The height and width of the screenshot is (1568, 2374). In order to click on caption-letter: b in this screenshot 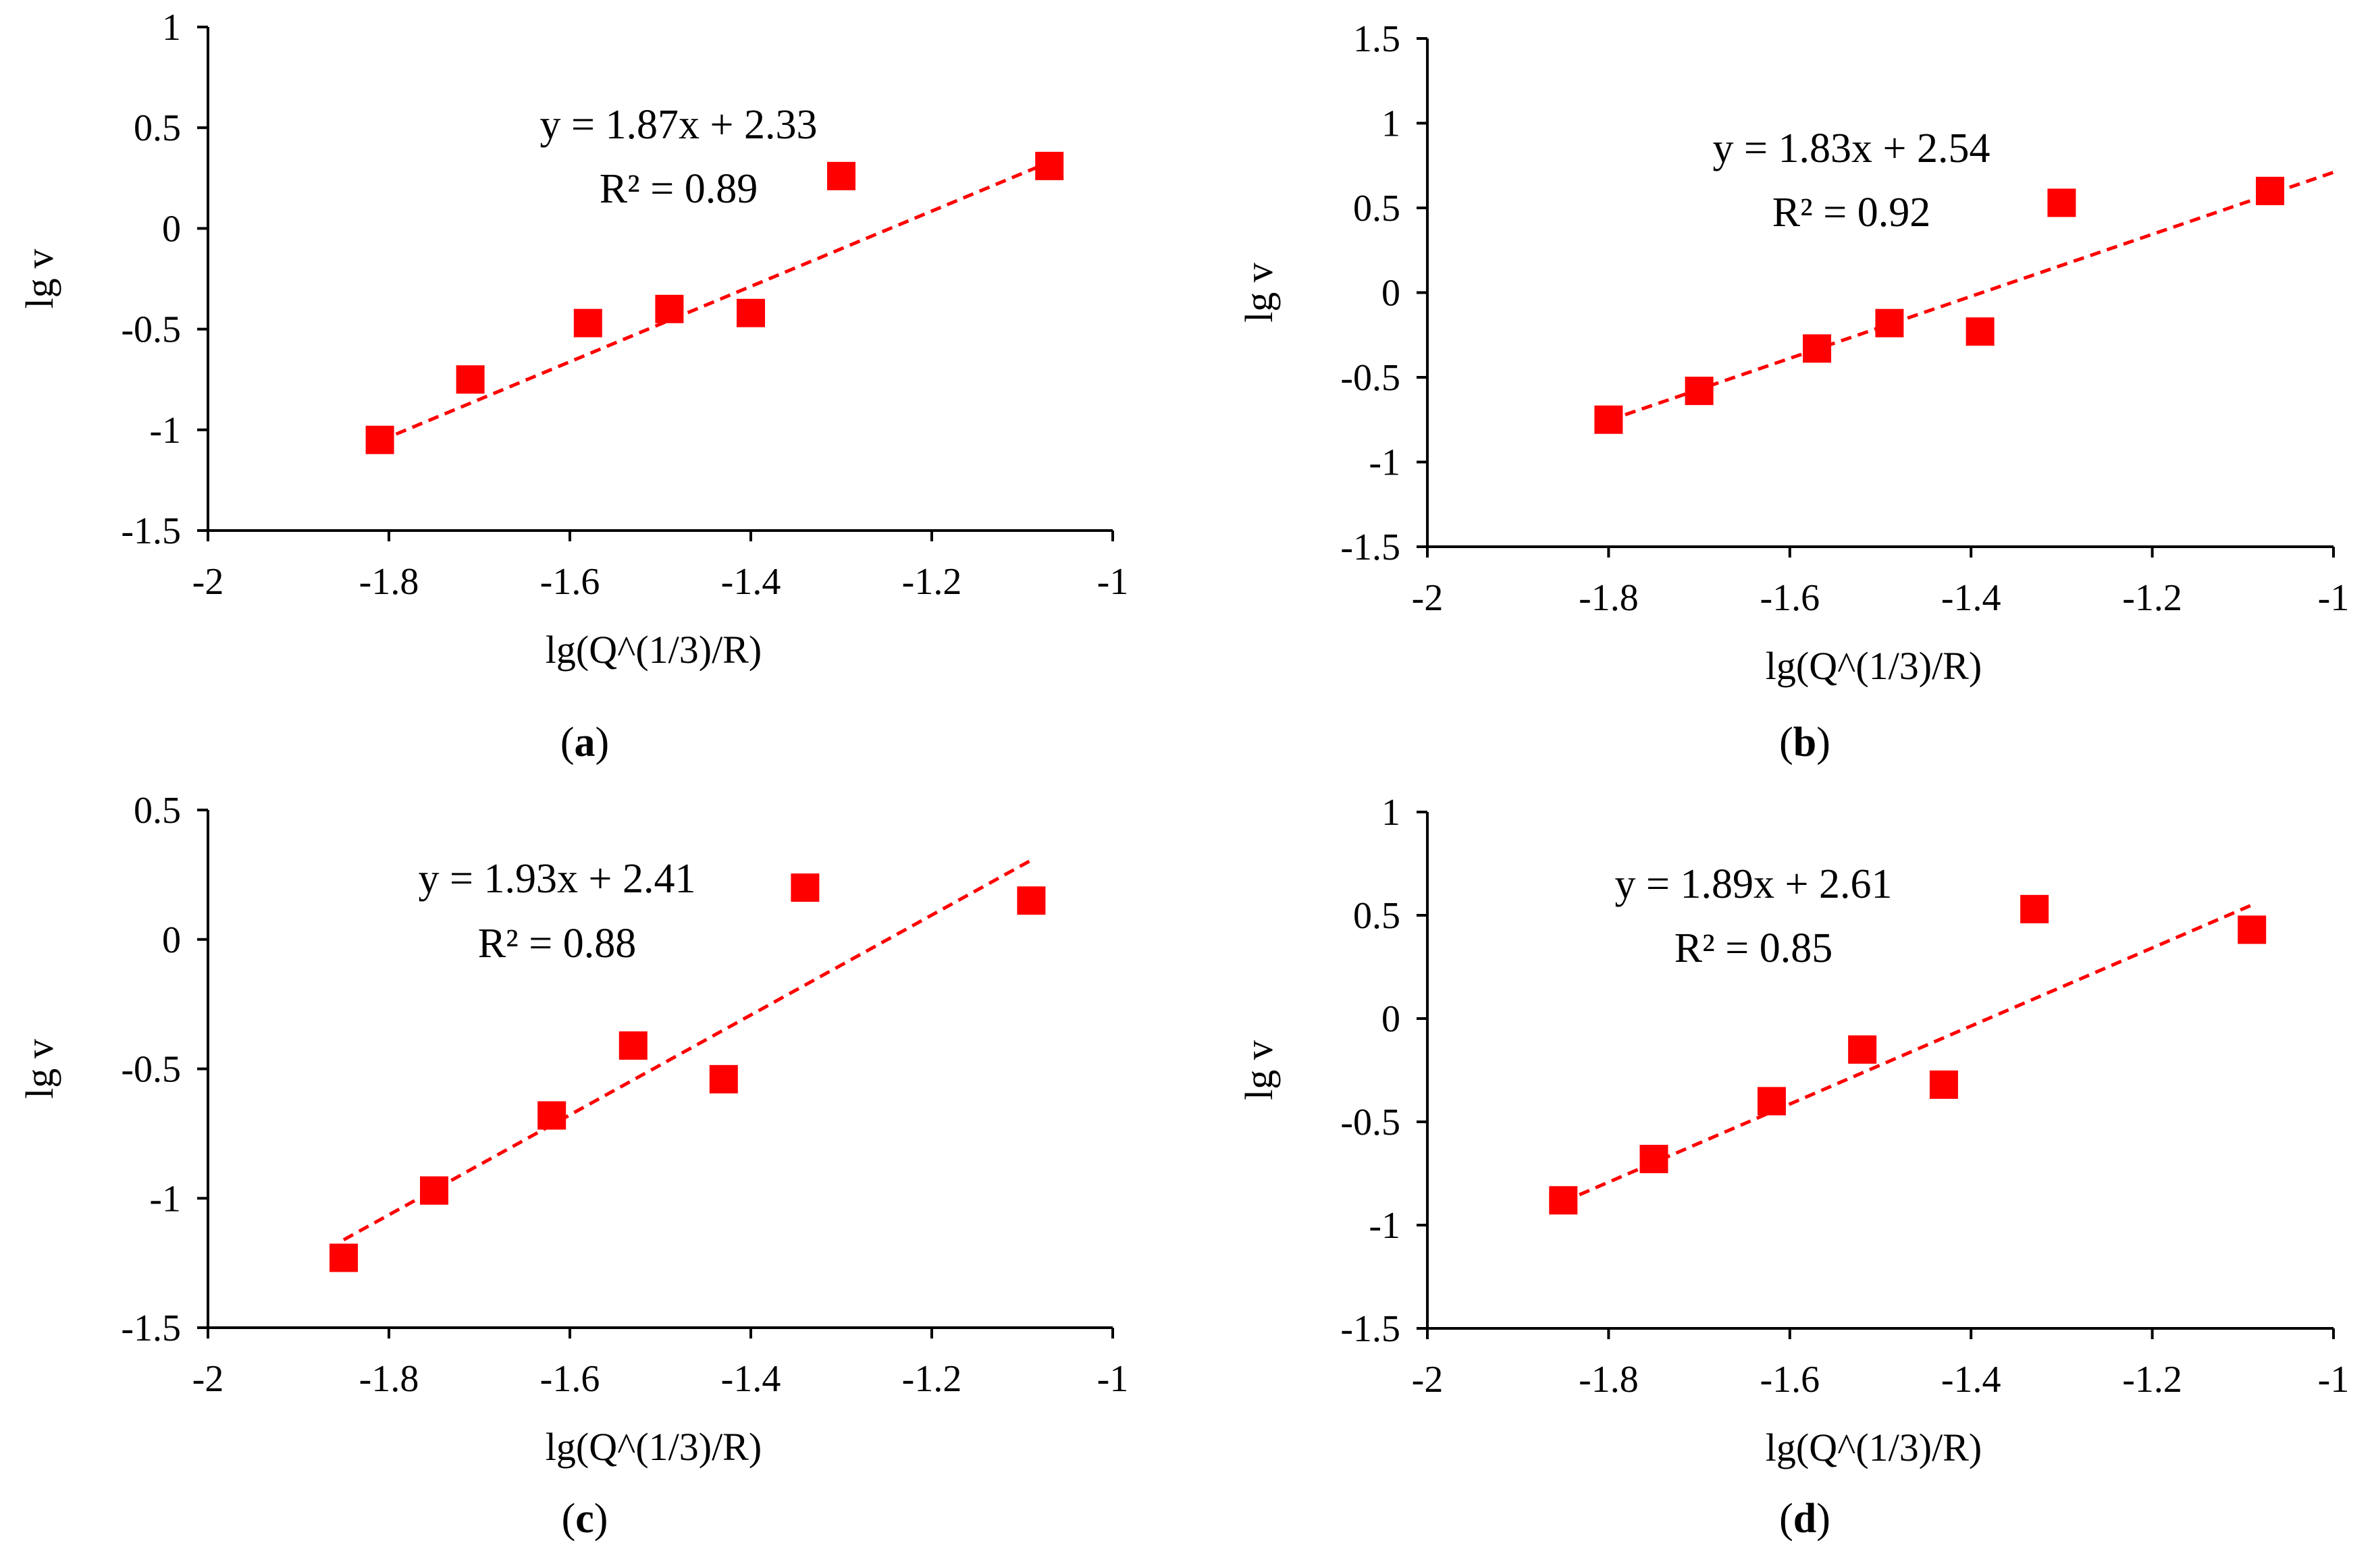, I will do `click(1804, 742)`.